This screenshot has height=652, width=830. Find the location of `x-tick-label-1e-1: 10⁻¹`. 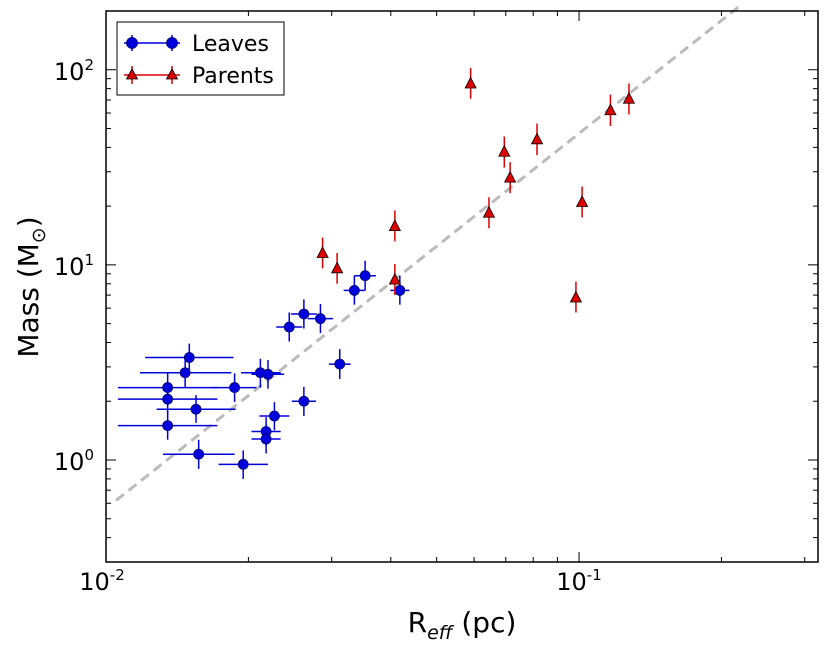

x-tick-label-1e-1: 10⁻¹ is located at coordinates (579, 581).